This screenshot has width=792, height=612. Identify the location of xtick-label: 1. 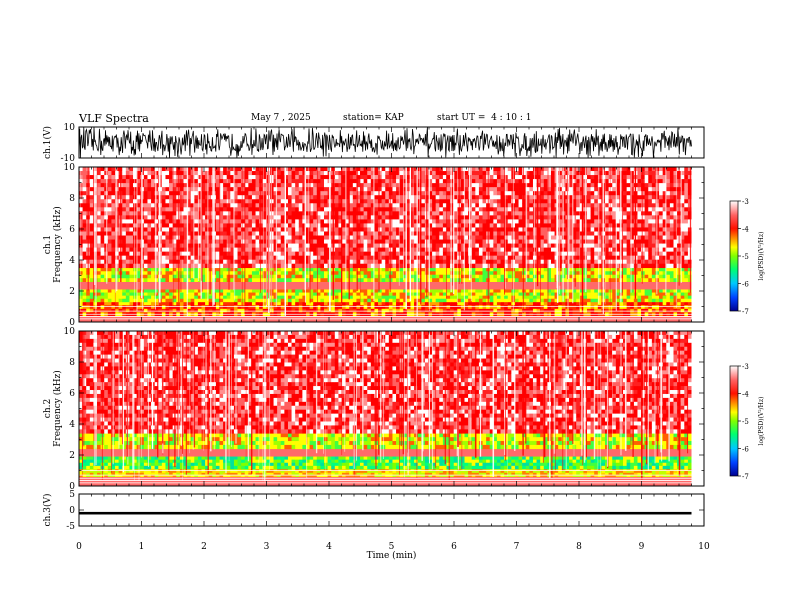
(142, 547).